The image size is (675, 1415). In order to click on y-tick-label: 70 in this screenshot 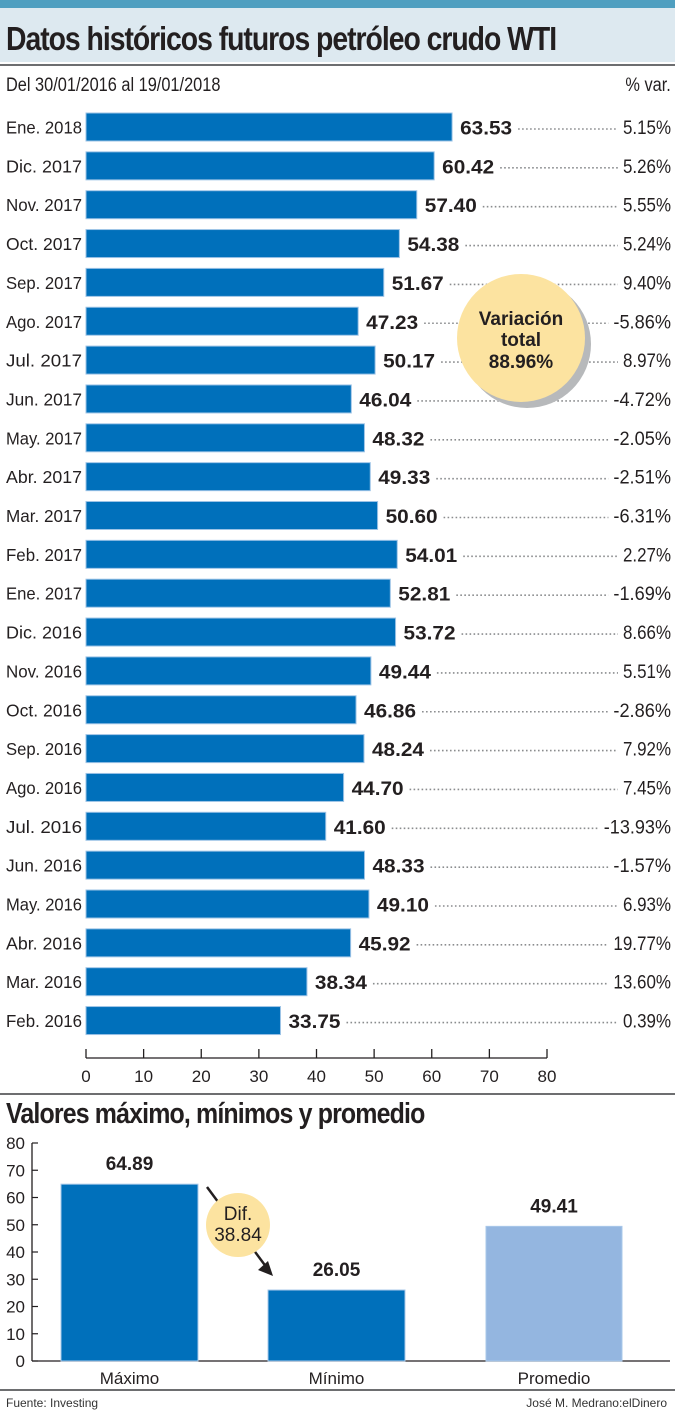, I will do `click(15, 1170)`.